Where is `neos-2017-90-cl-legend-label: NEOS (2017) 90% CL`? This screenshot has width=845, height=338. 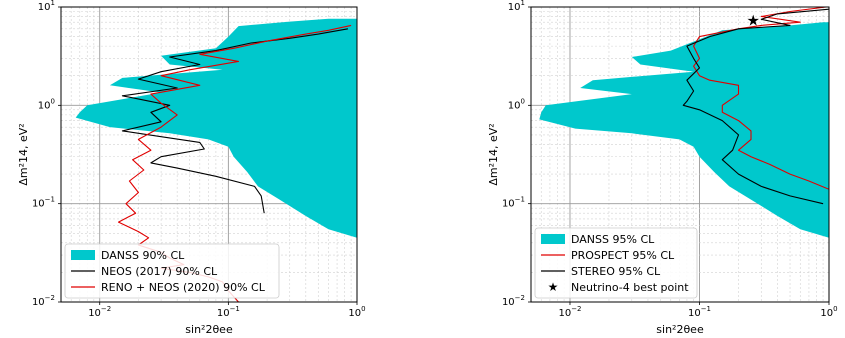
neos-2017-90-cl-legend-label: NEOS (2017) 90% CL is located at coordinates (159, 271).